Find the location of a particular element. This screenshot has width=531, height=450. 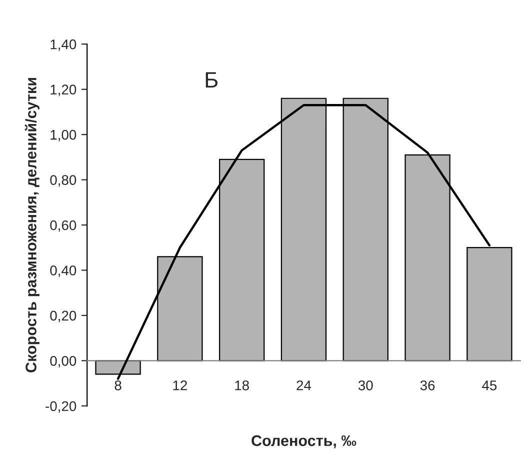

x-tick-label: 30 is located at coordinates (365, 385).